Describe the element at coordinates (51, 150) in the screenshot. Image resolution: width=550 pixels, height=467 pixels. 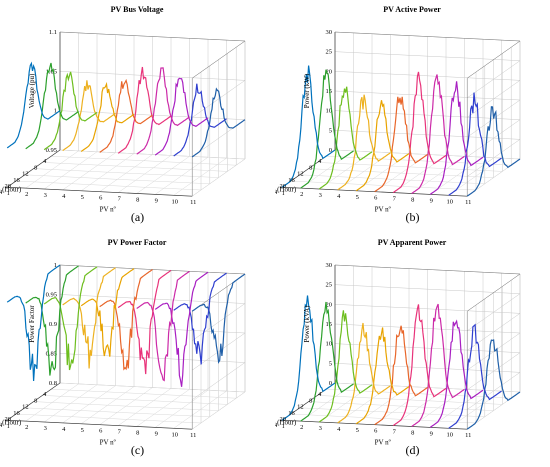
I see `z-tick-label: 0.95` at that location.